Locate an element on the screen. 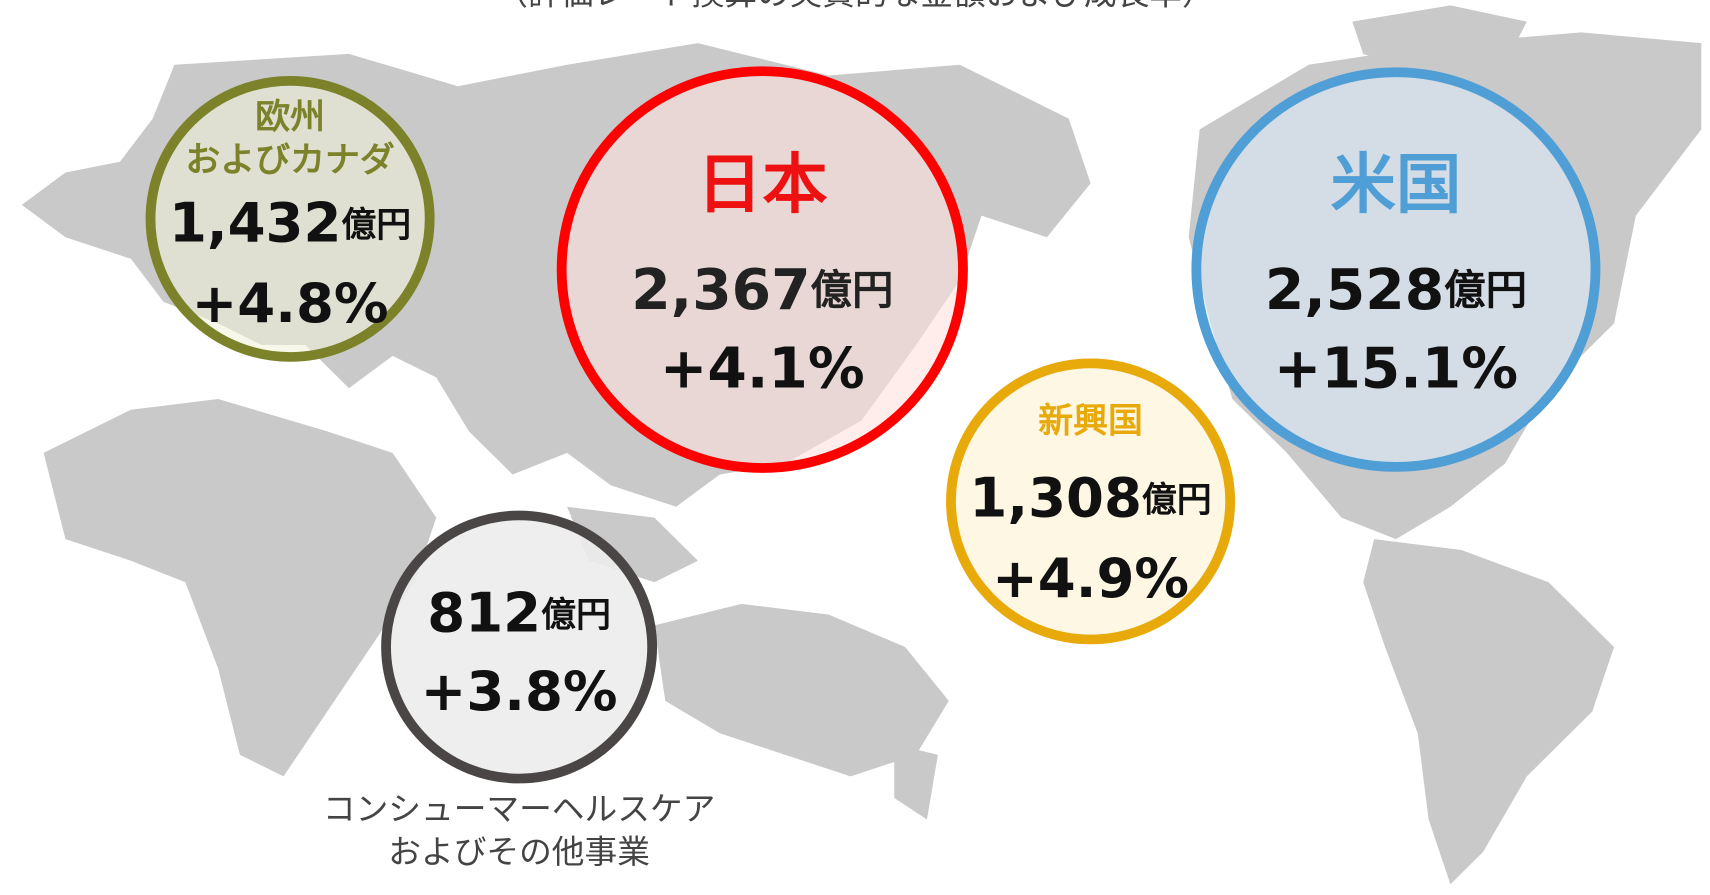 The height and width of the screenshot is (895, 1710). amount: 2,528億円 is located at coordinates (1396, 290).